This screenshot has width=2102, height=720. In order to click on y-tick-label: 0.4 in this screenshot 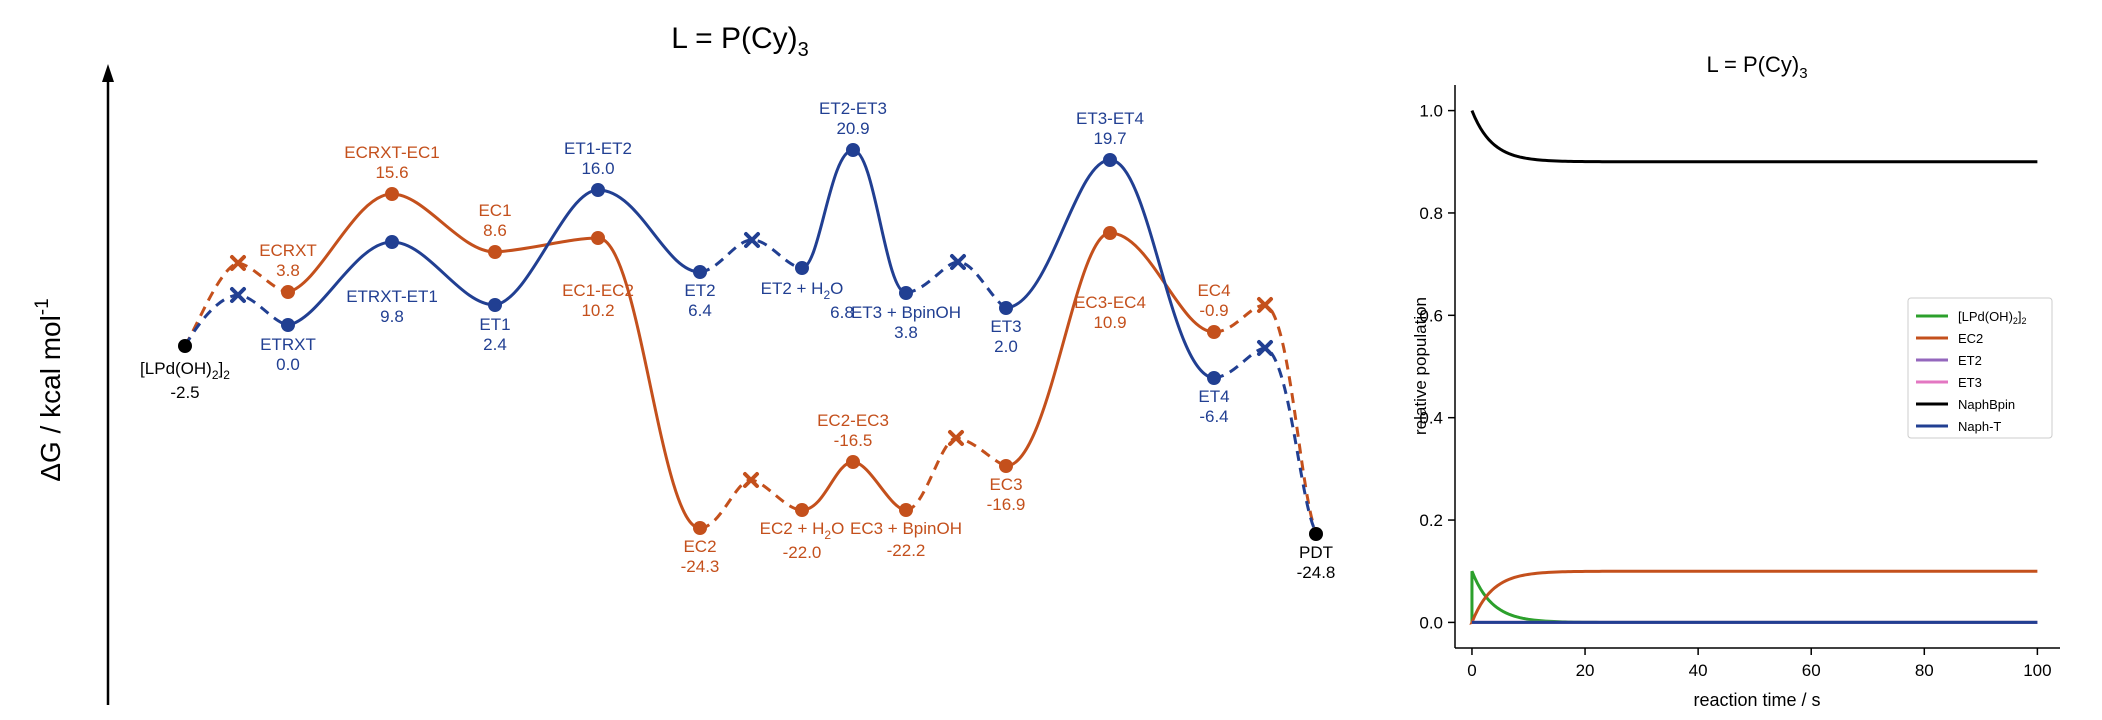, I will do `click(1431, 418)`.